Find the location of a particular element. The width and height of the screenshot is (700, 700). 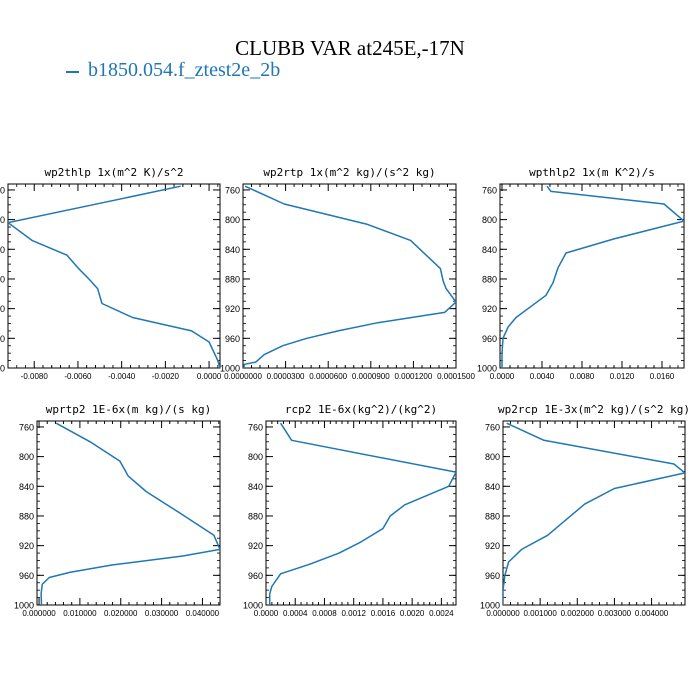

x-tick-label: -0.0040 is located at coordinates (122, 376).